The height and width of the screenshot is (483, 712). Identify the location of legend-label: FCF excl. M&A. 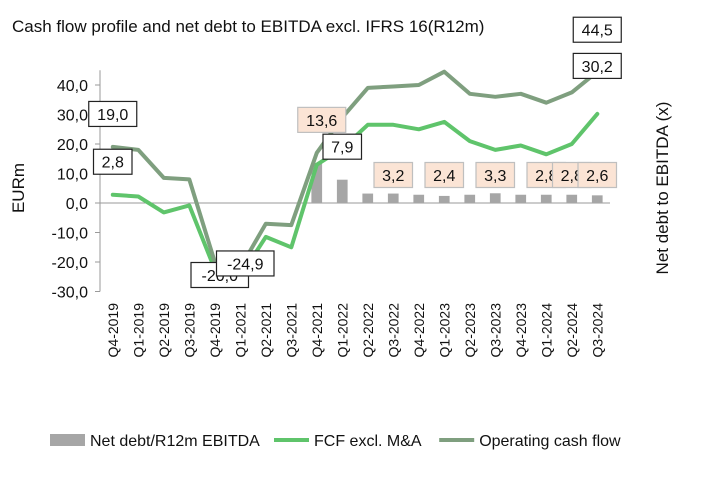
(368, 441).